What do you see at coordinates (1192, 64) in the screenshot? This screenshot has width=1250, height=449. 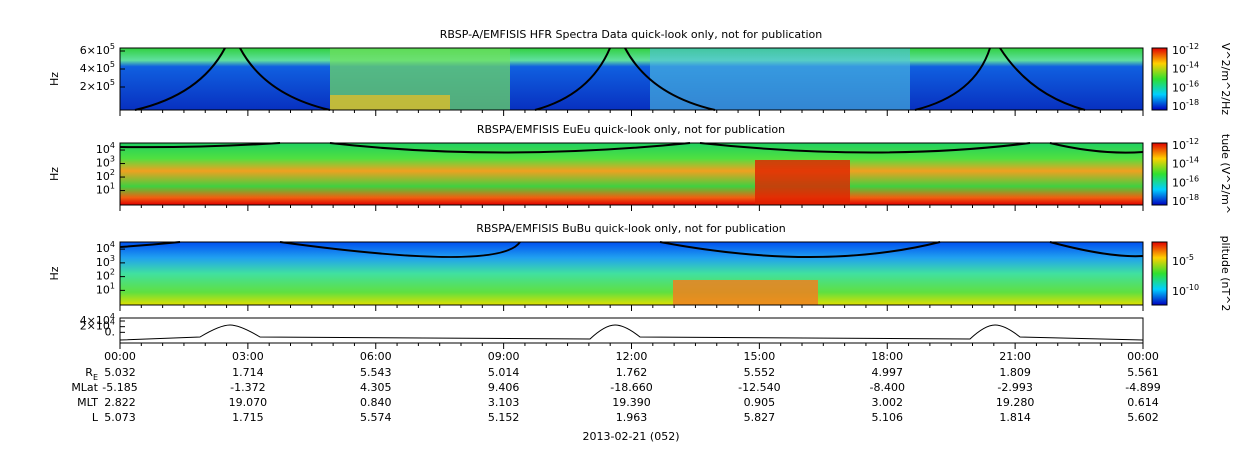 I see `tick-exponent: -14` at bounding box center [1192, 64].